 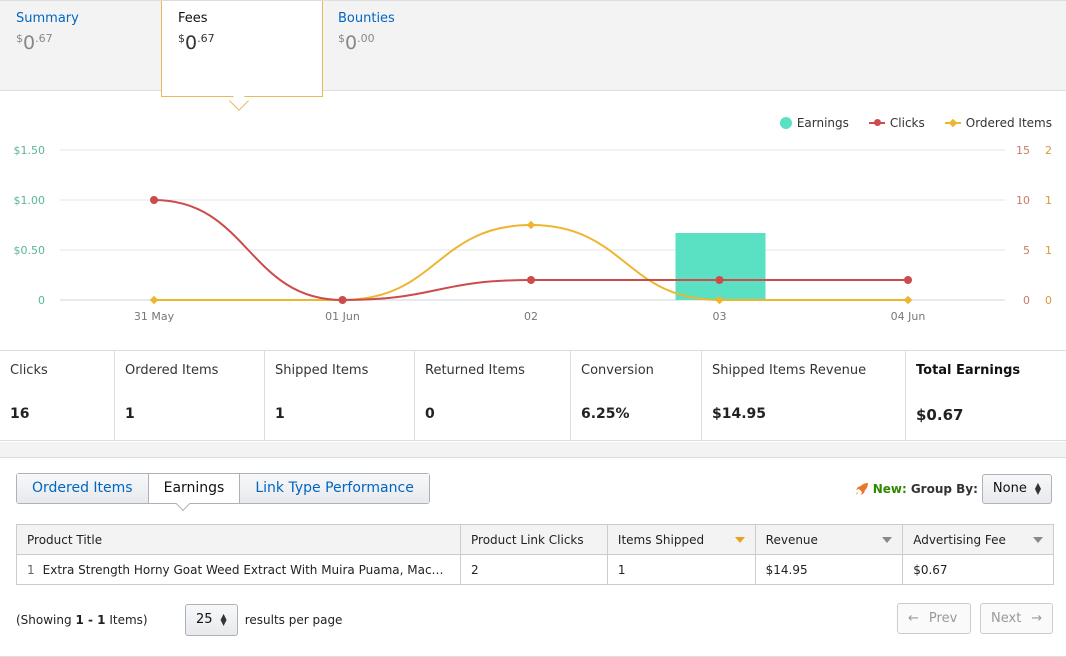 I want to click on tab-bounties-amount: $0.00, so click(x=356, y=43).